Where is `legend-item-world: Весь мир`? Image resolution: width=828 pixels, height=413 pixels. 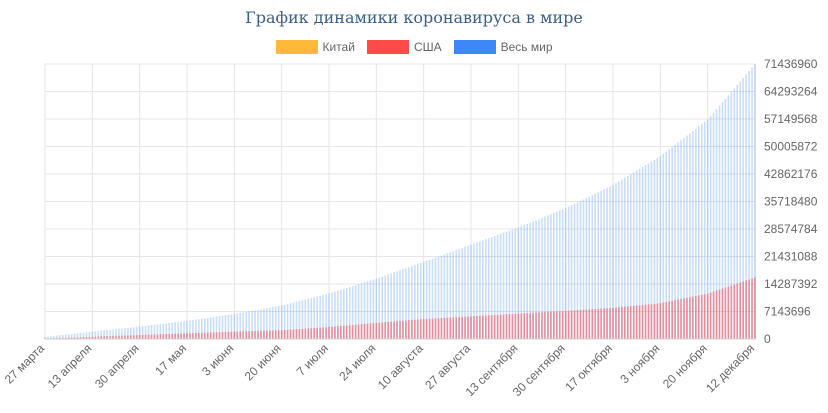
legend-item-world: Весь мир is located at coordinates (503, 47).